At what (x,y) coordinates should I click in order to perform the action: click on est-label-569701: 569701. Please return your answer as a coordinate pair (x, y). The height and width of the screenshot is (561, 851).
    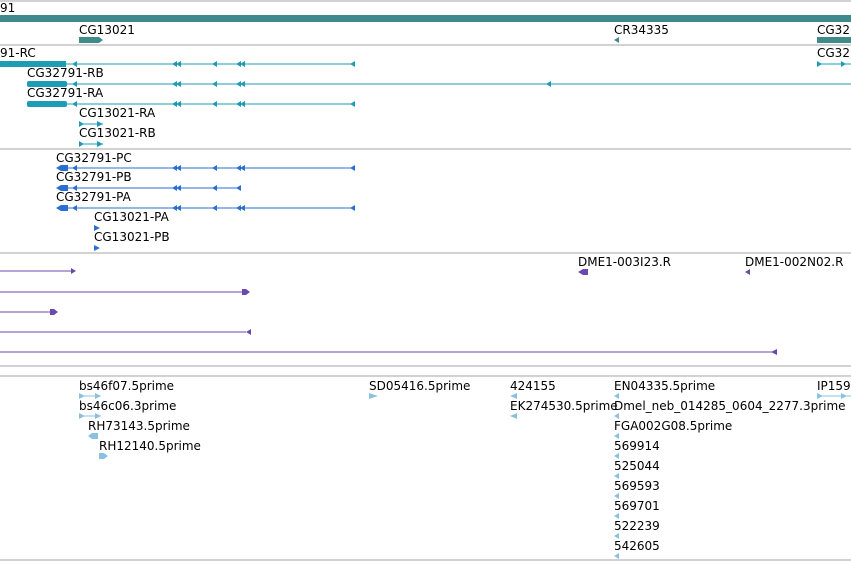
    Looking at the image, I should click on (637, 506).